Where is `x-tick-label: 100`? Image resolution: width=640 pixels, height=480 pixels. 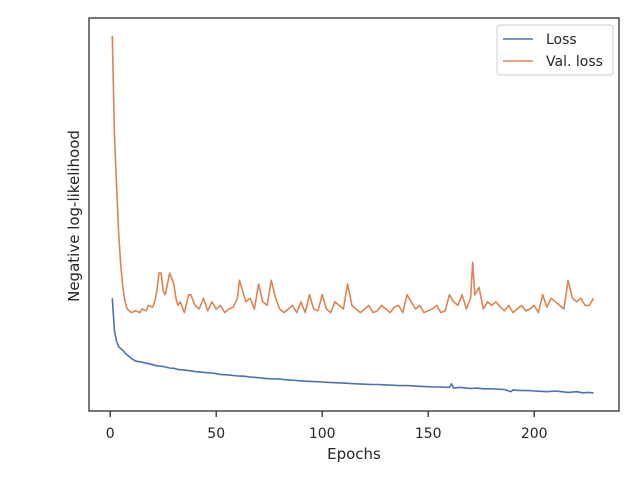
x-tick-label: 100 is located at coordinates (322, 434).